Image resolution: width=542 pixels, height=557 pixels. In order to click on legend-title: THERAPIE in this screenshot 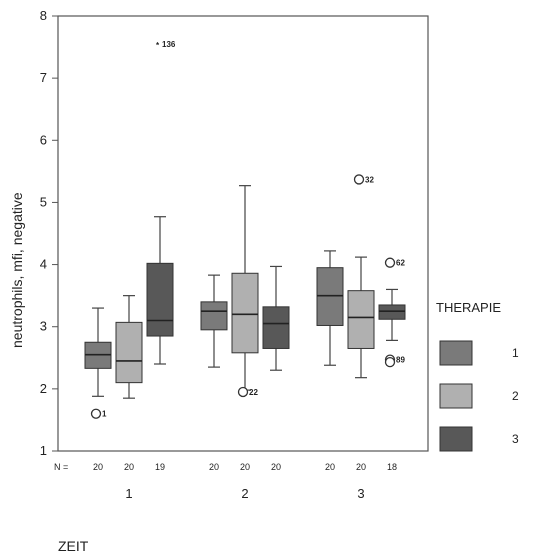, I will do `click(468, 307)`.